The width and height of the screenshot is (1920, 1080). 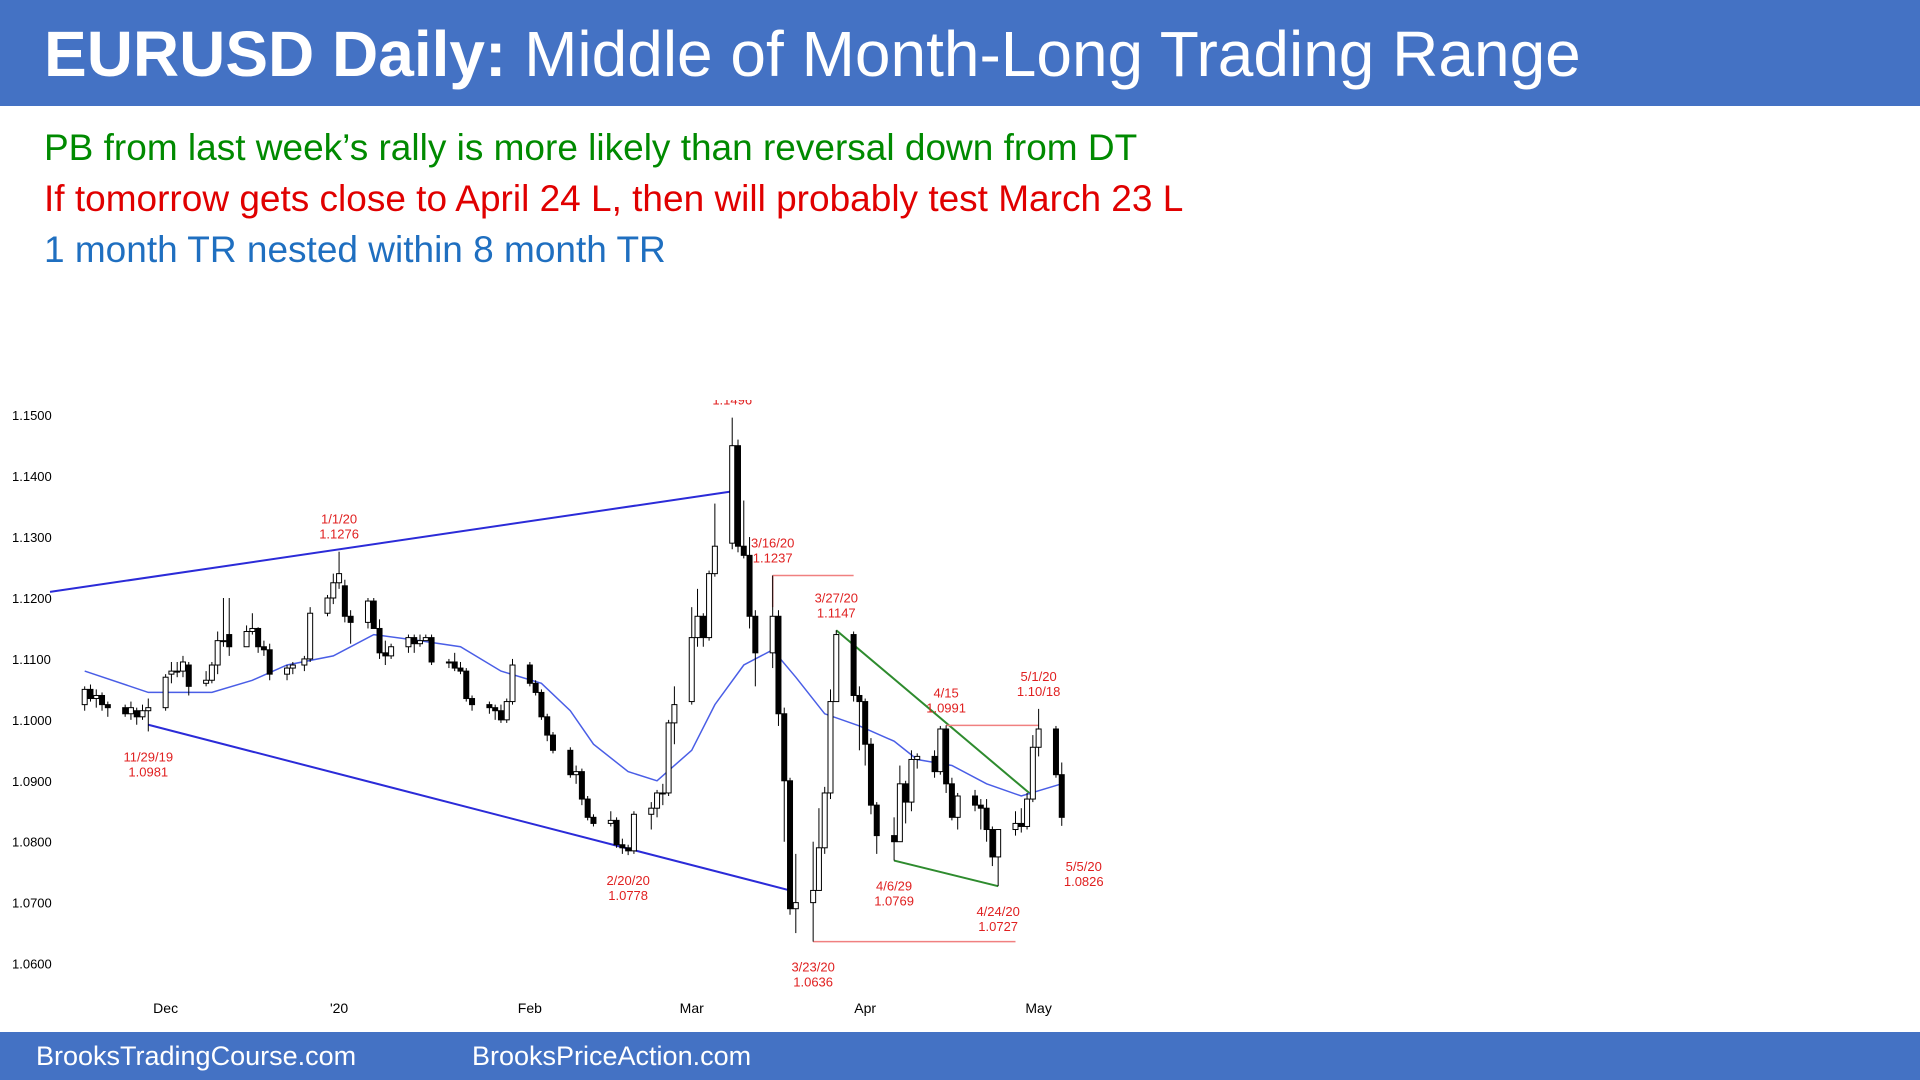 What do you see at coordinates (32, 781) in the screenshot?
I see `y-tick-label: 1.0900` at bounding box center [32, 781].